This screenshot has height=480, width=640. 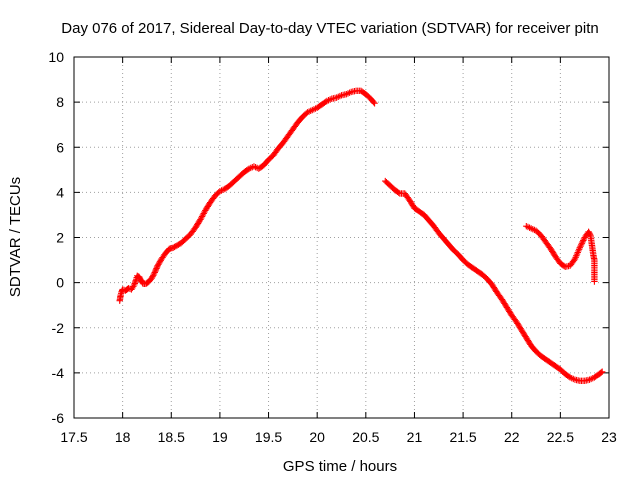 What do you see at coordinates (58, 373) in the screenshot?
I see `y-tick-label: -4` at bounding box center [58, 373].